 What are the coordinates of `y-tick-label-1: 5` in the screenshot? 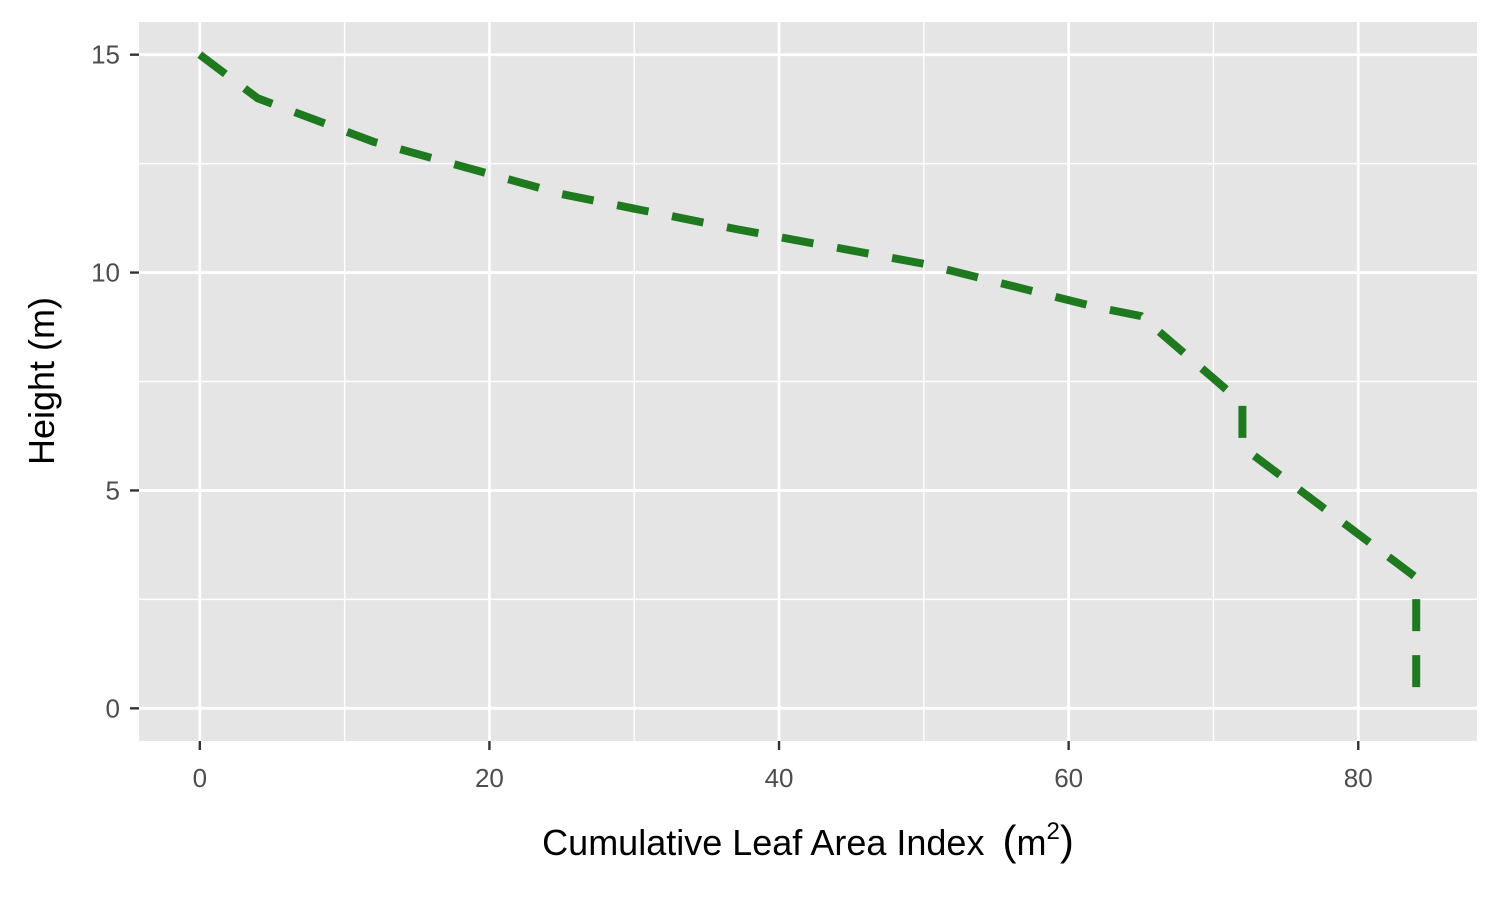 It's located at (113, 490).